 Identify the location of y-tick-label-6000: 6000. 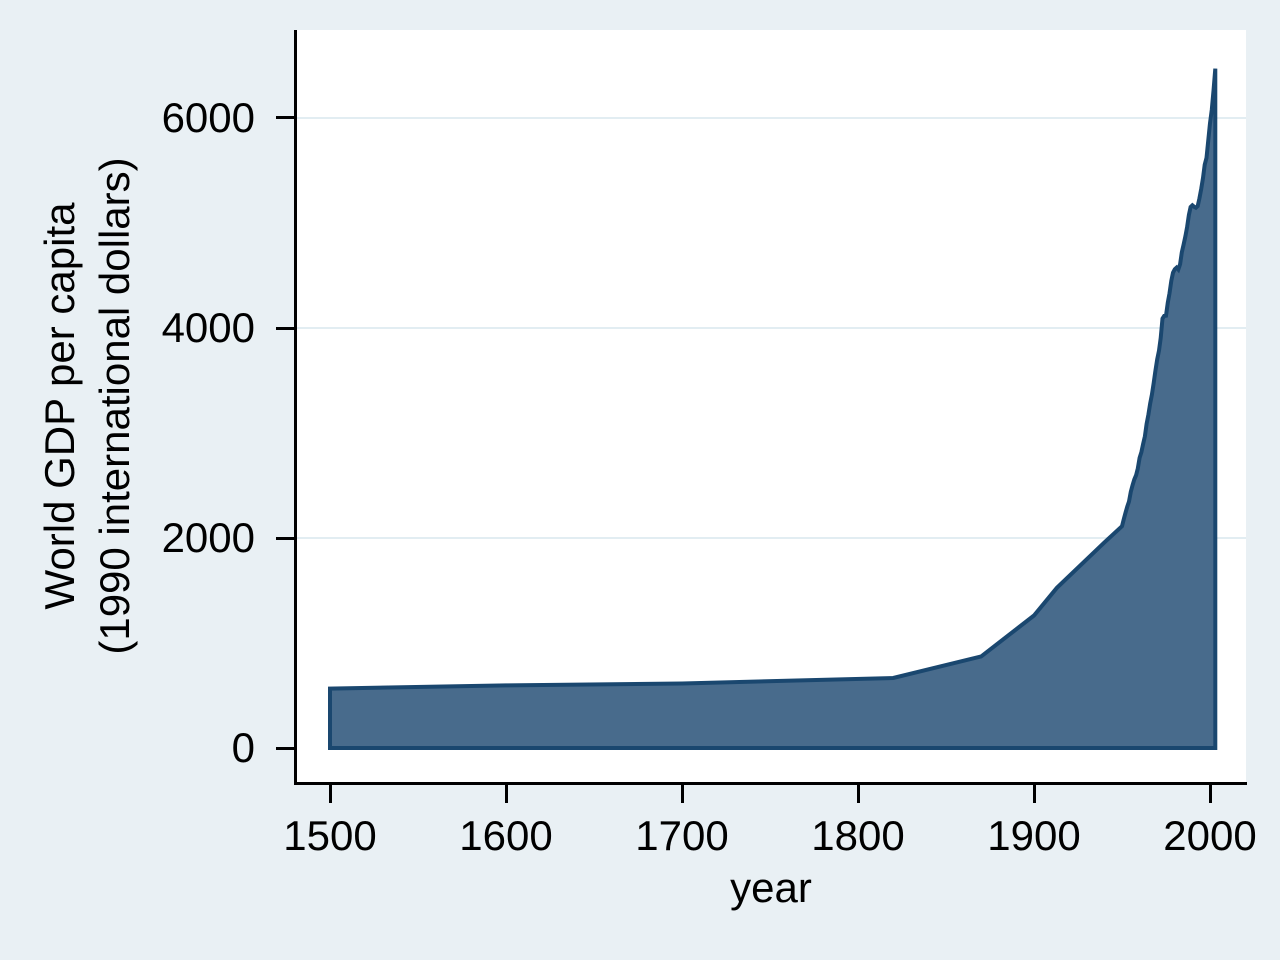
(208, 117).